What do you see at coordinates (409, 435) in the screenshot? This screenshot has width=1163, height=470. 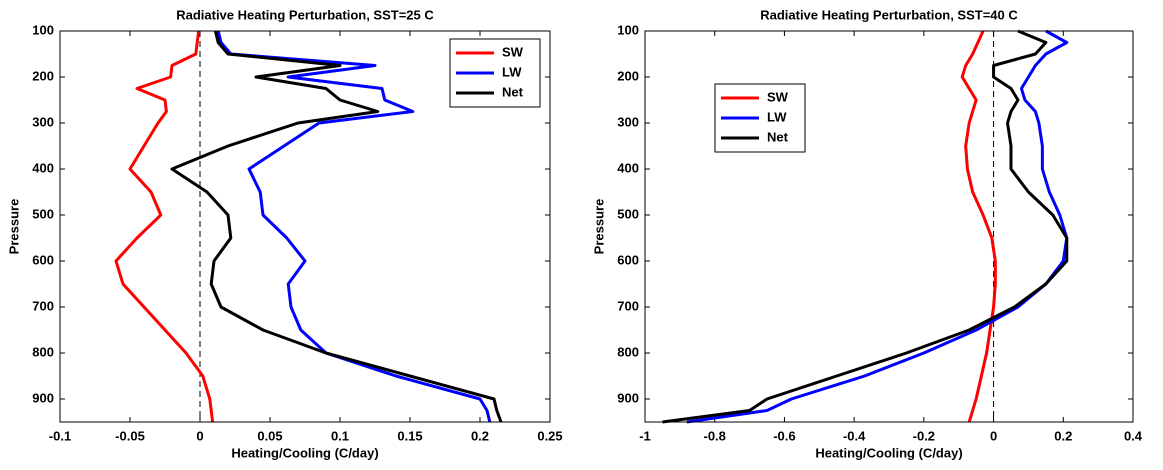 I see `x-tick-label: 0.15` at bounding box center [409, 435].